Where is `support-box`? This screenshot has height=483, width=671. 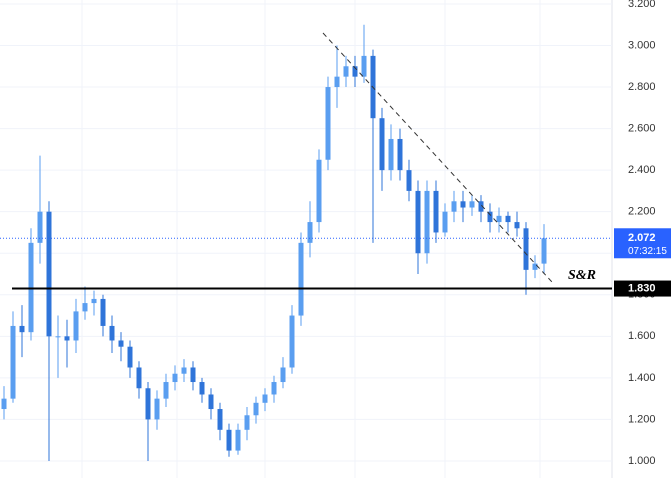
support-box is located at coordinates (642, 288).